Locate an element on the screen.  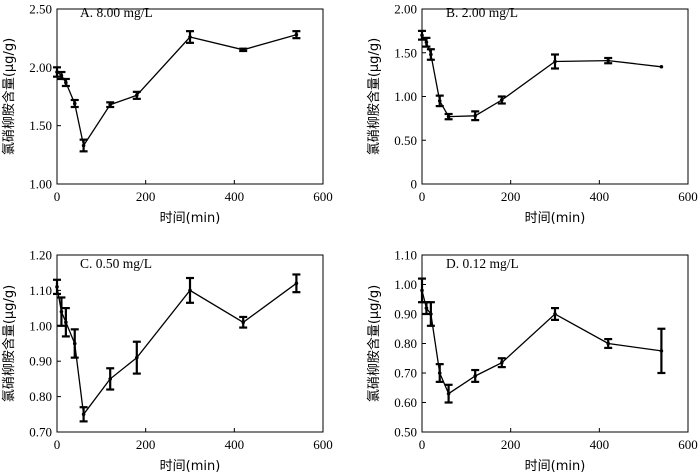
panel-a-y-tick-label: 1.00 is located at coordinates (40, 184).